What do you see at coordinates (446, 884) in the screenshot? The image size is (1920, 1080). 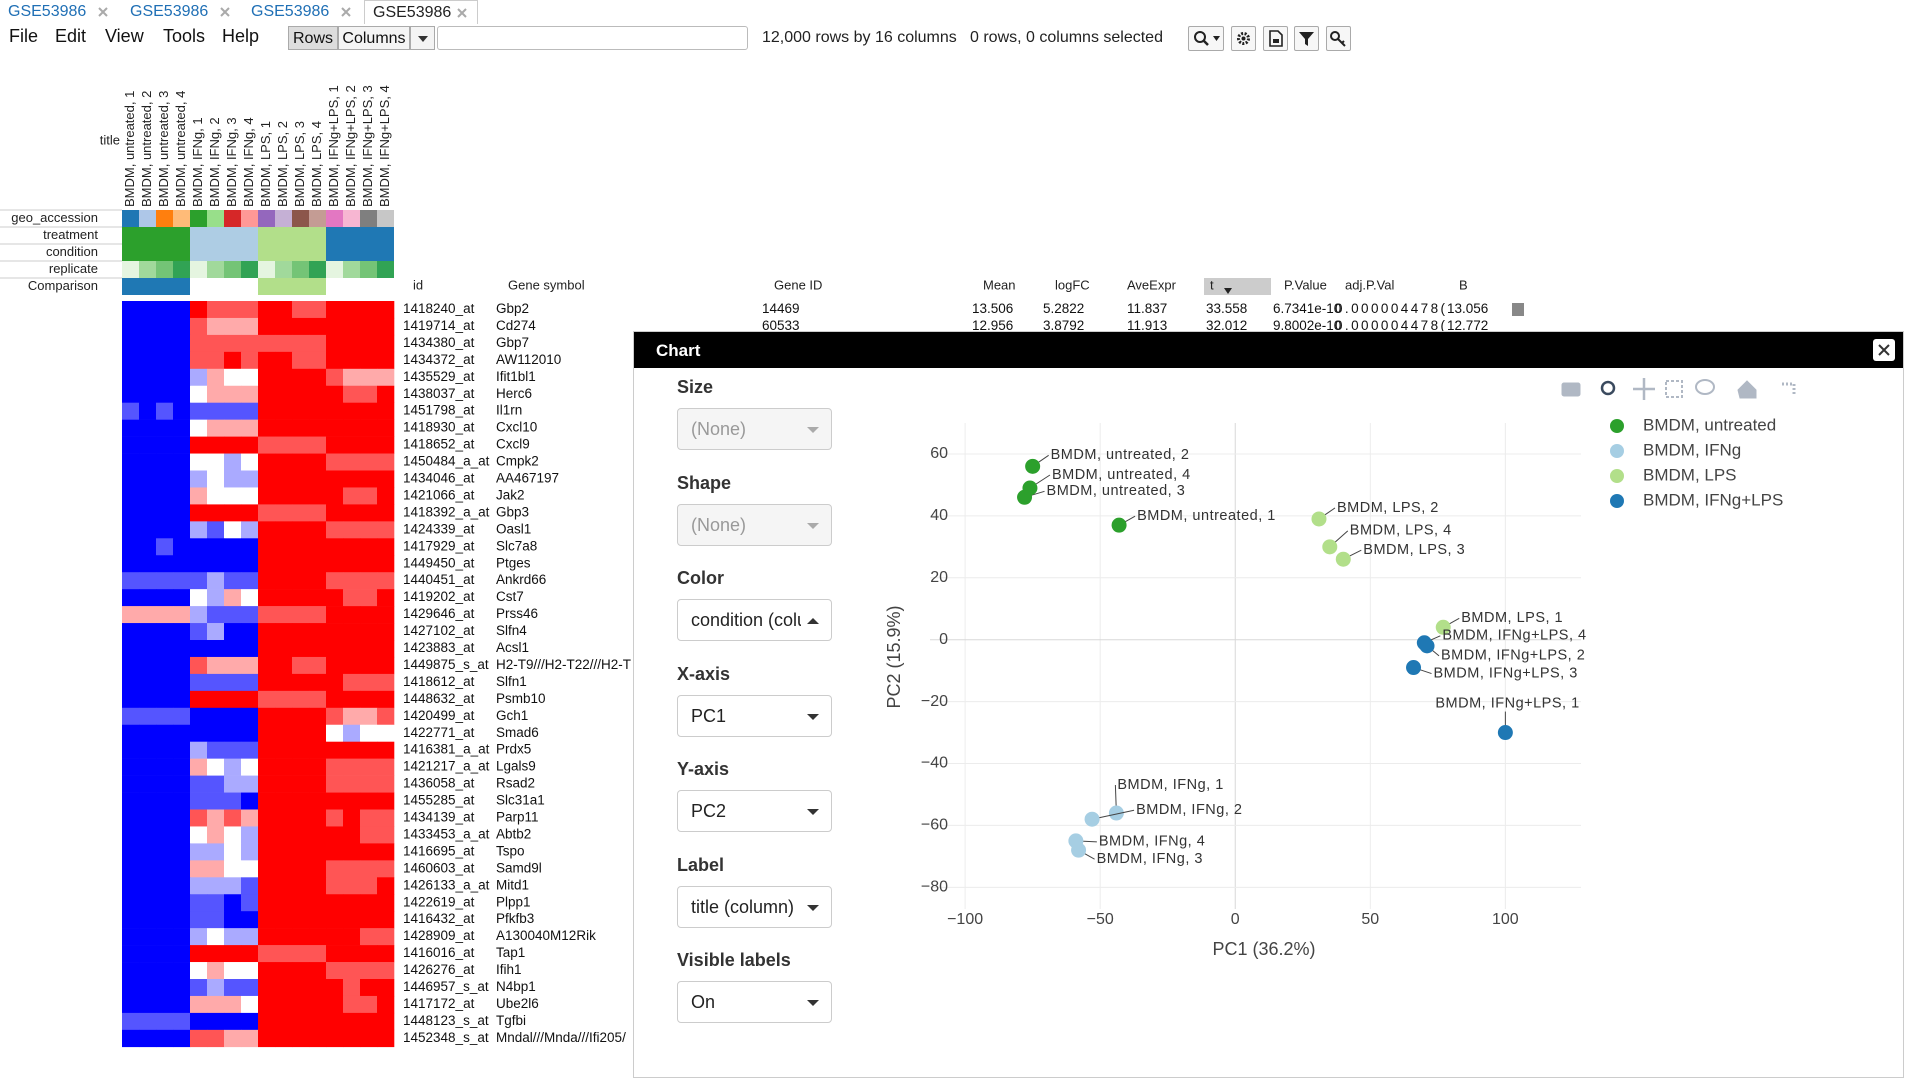 I see `table-cell: 1426133_a_at` at bounding box center [446, 884].